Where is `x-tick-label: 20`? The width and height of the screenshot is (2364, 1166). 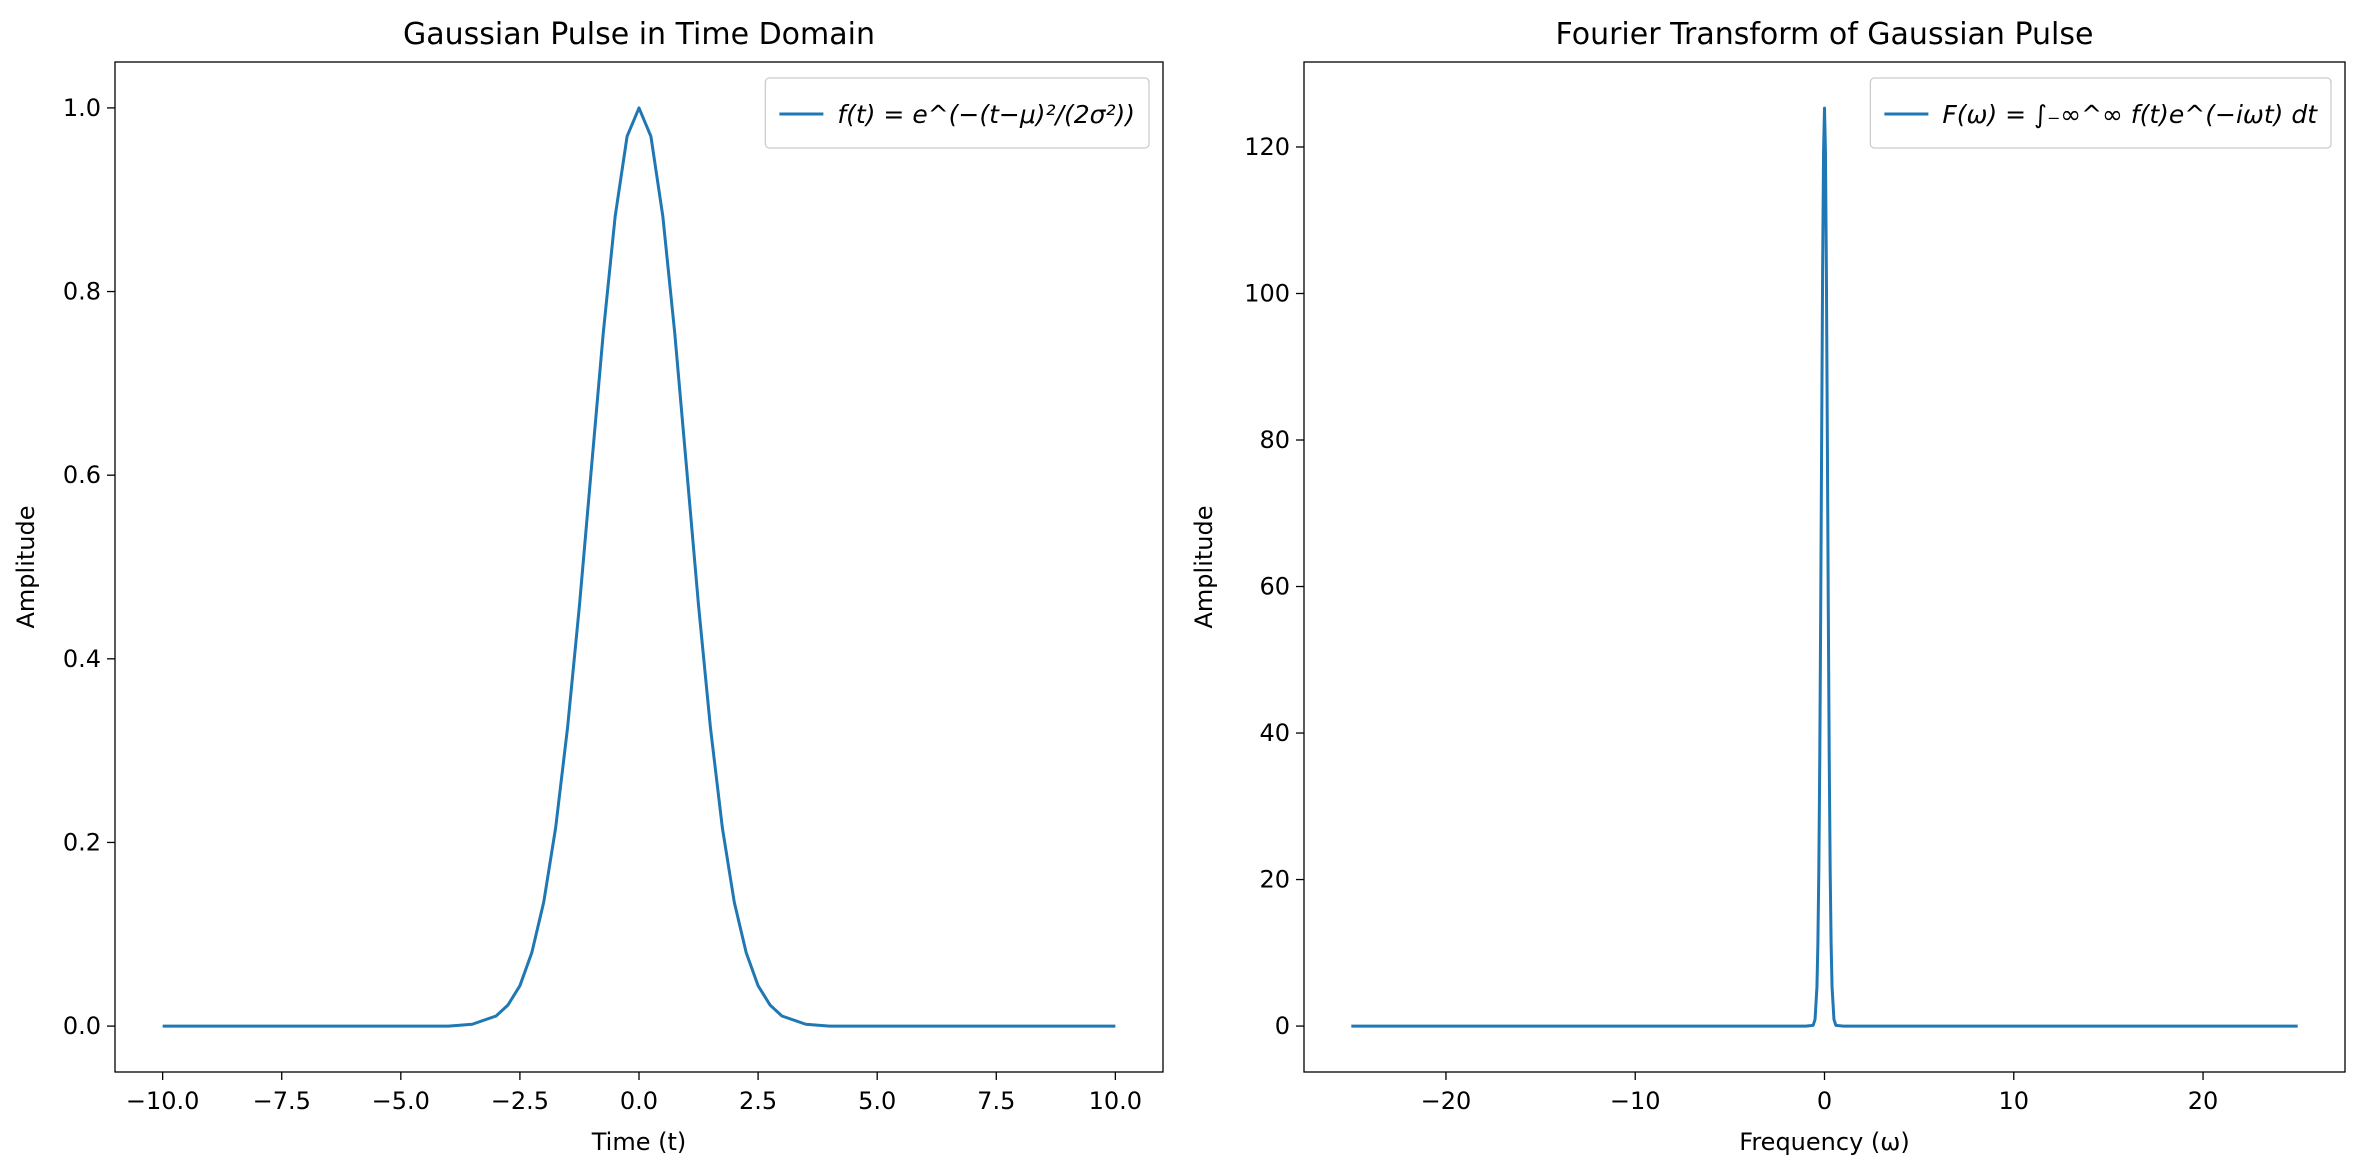 x-tick-label: 20 is located at coordinates (2203, 1101).